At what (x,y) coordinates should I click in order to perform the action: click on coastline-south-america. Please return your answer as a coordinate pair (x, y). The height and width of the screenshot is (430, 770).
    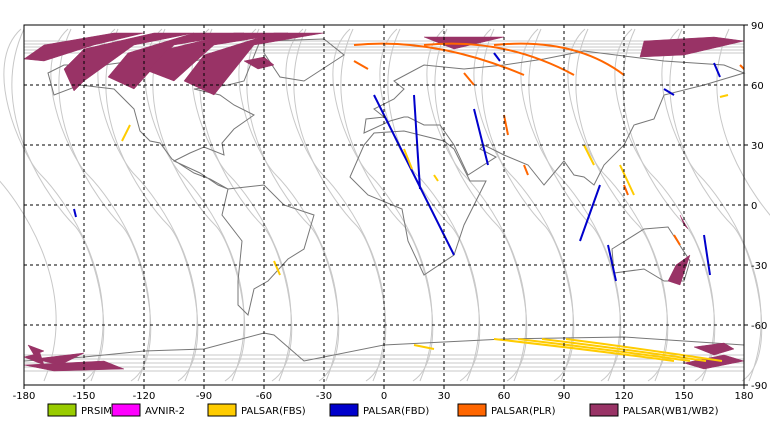
    Looking at the image, I should click on (268, 250).